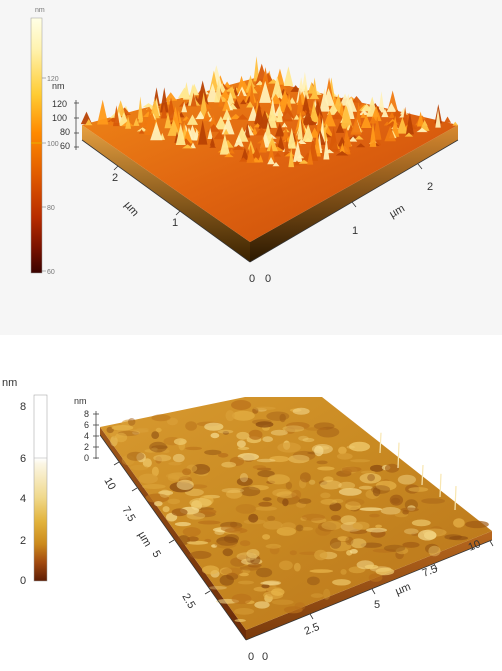 The height and width of the screenshot is (671, 502). I want to click on colorbar-tick: 8, so click(23, 407).